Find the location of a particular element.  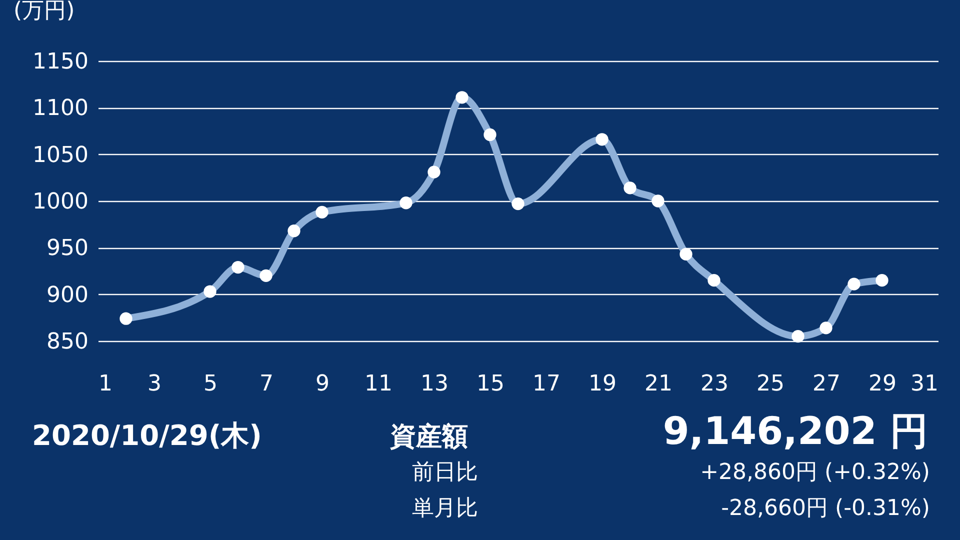

x-tick-label: 9 is located at coordinates (323, 384).